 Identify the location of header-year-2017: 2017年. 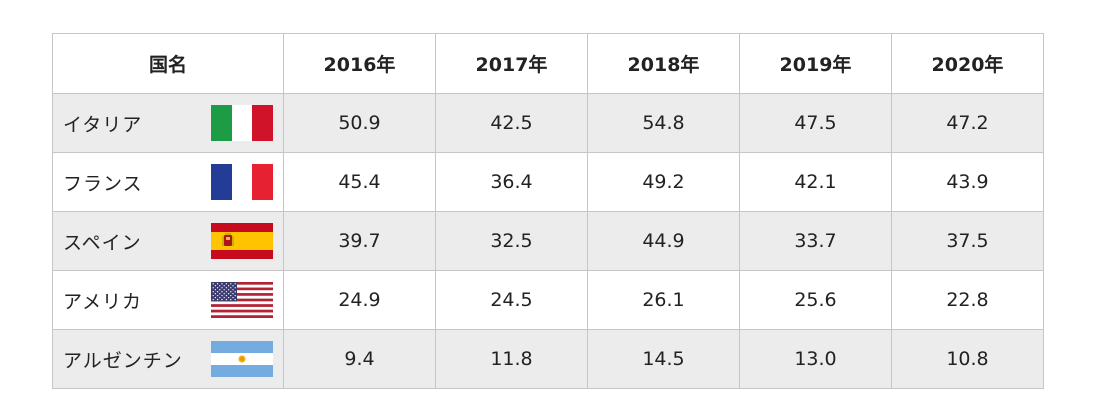
(511, 63).